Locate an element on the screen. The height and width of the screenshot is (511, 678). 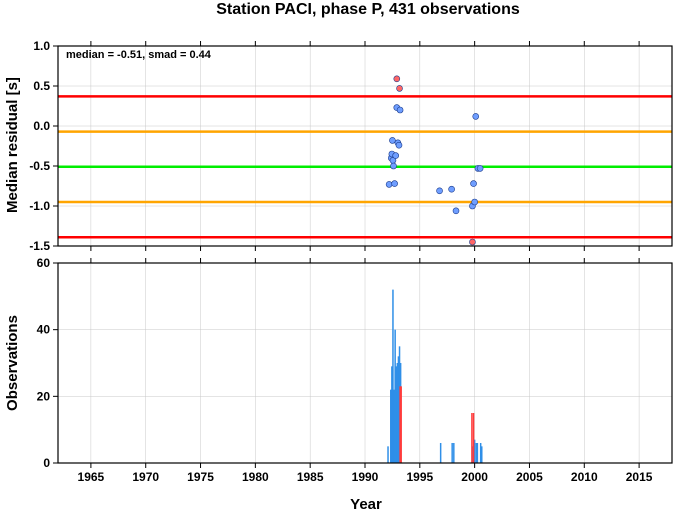
observations-y-tick-label: 60 is located at coordinates (44, 263).